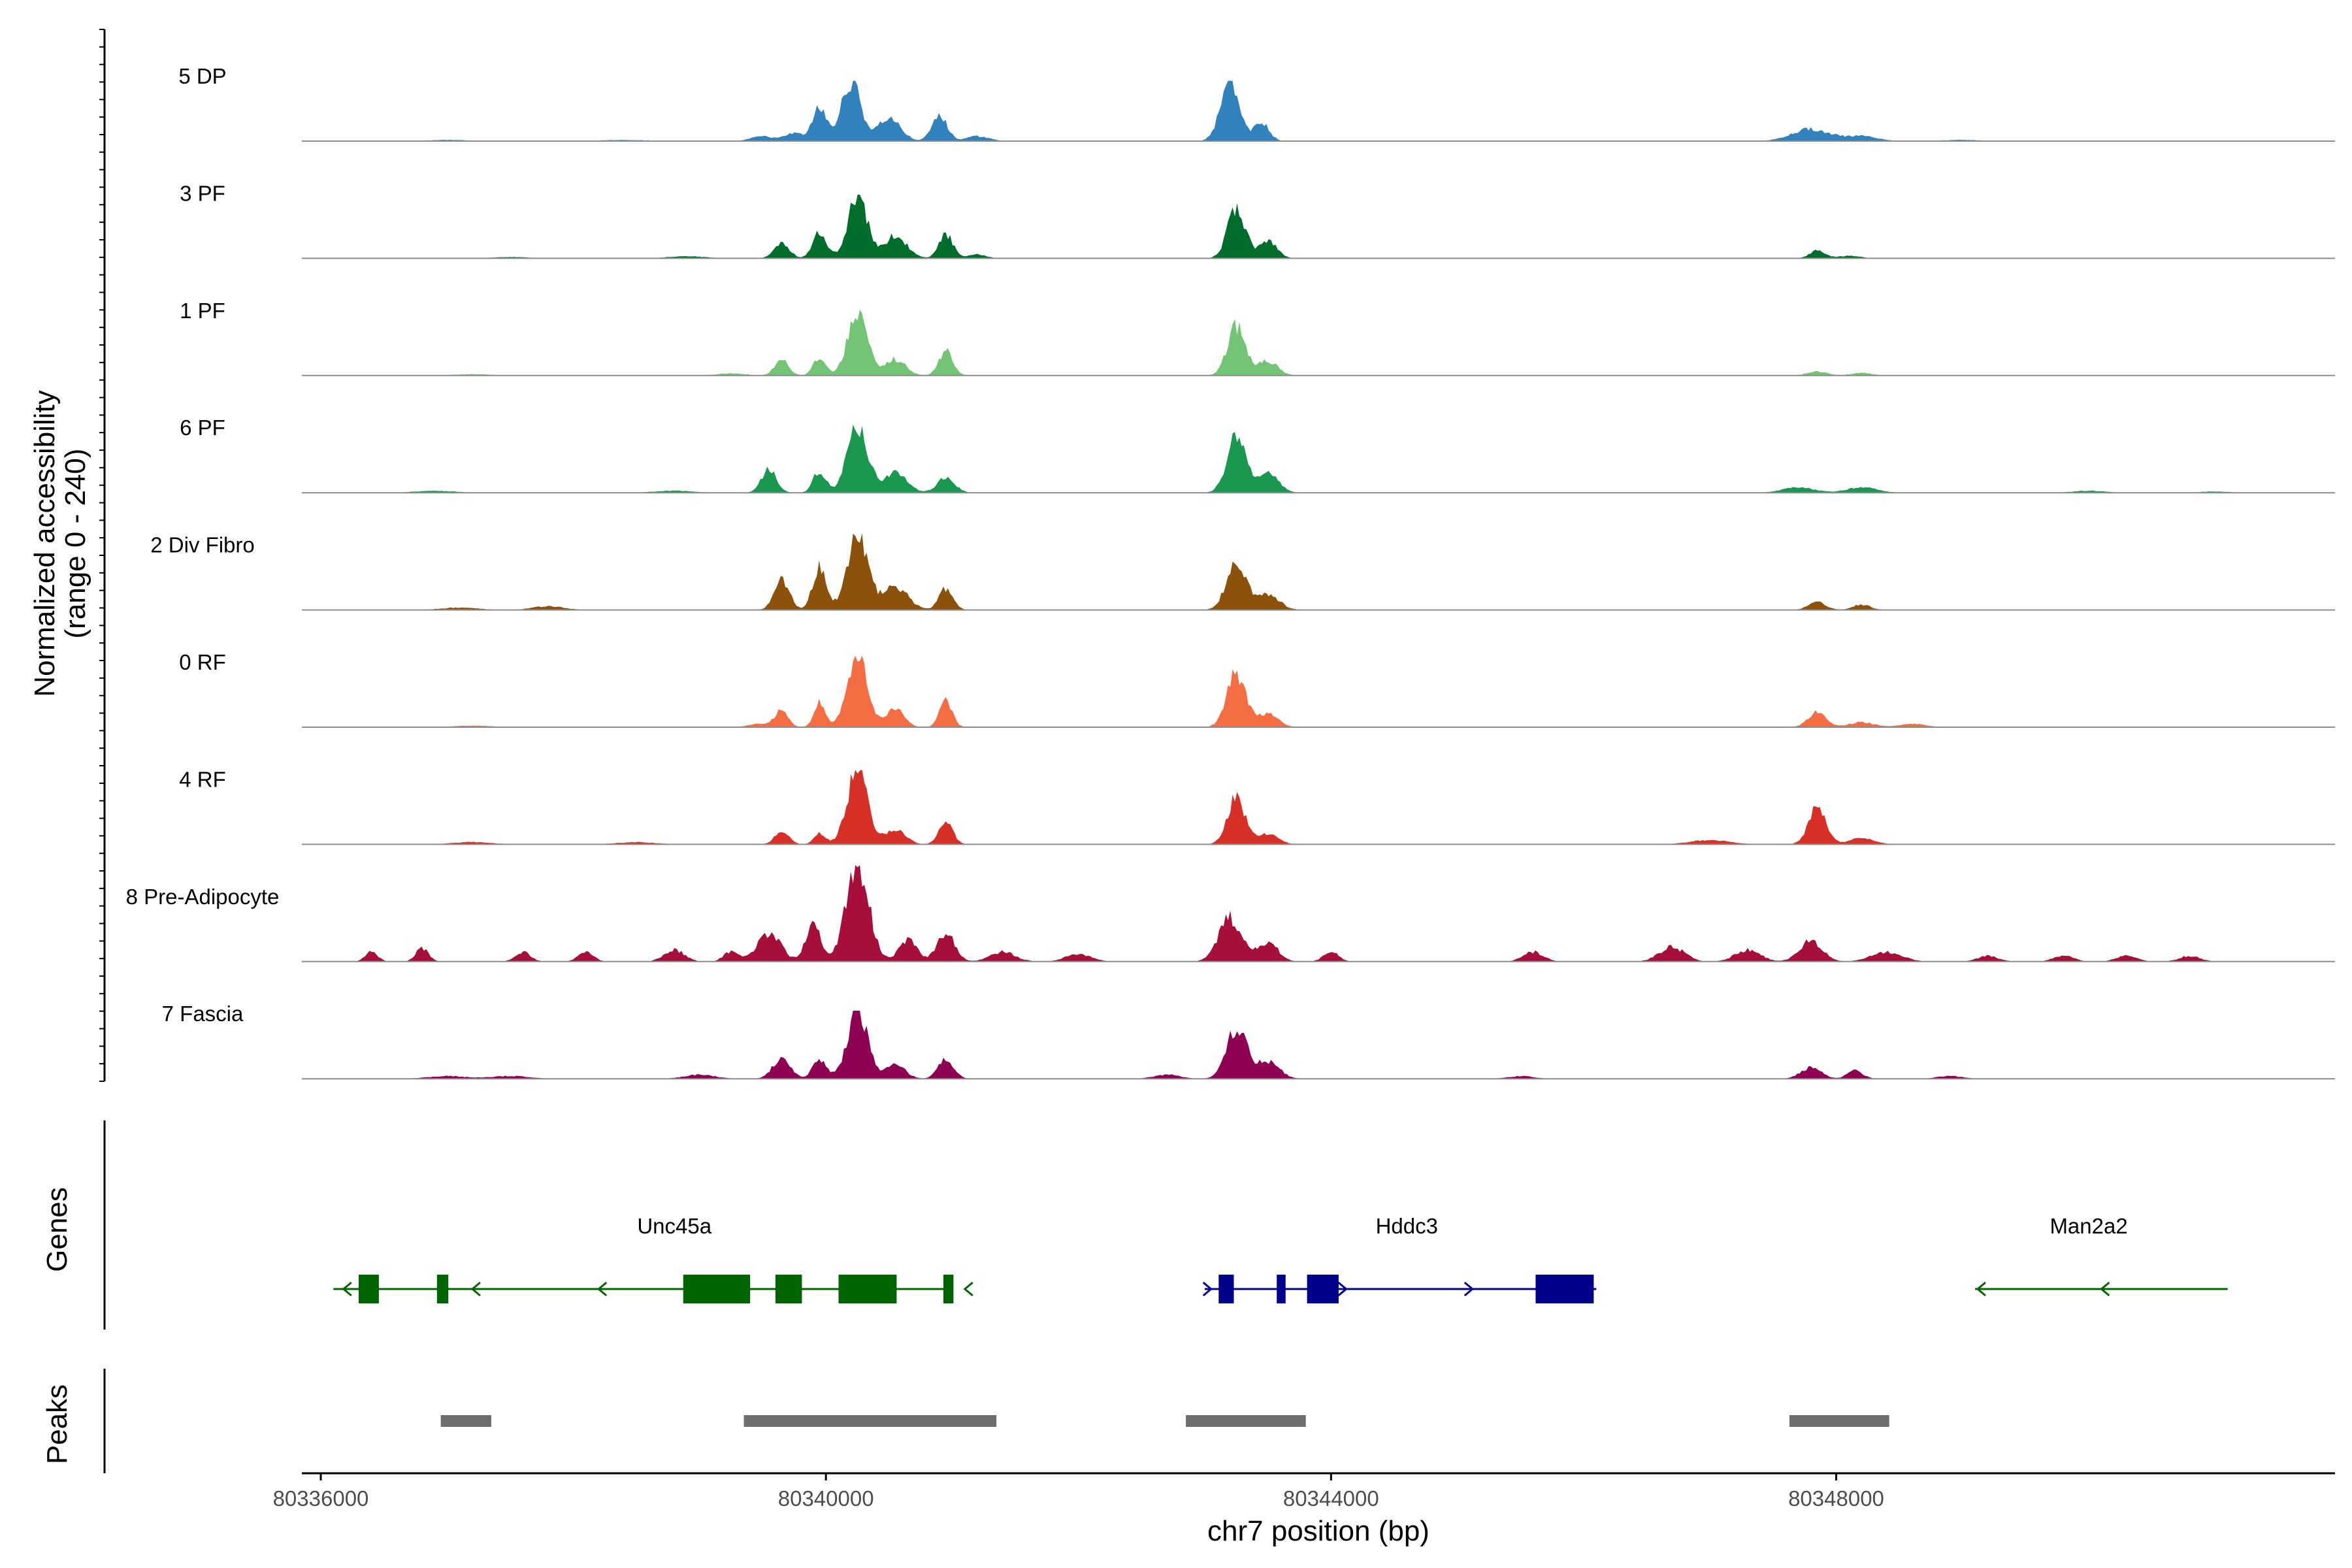  I want to click on y-axis-range: (range 0 - 240), so click(75, 543).